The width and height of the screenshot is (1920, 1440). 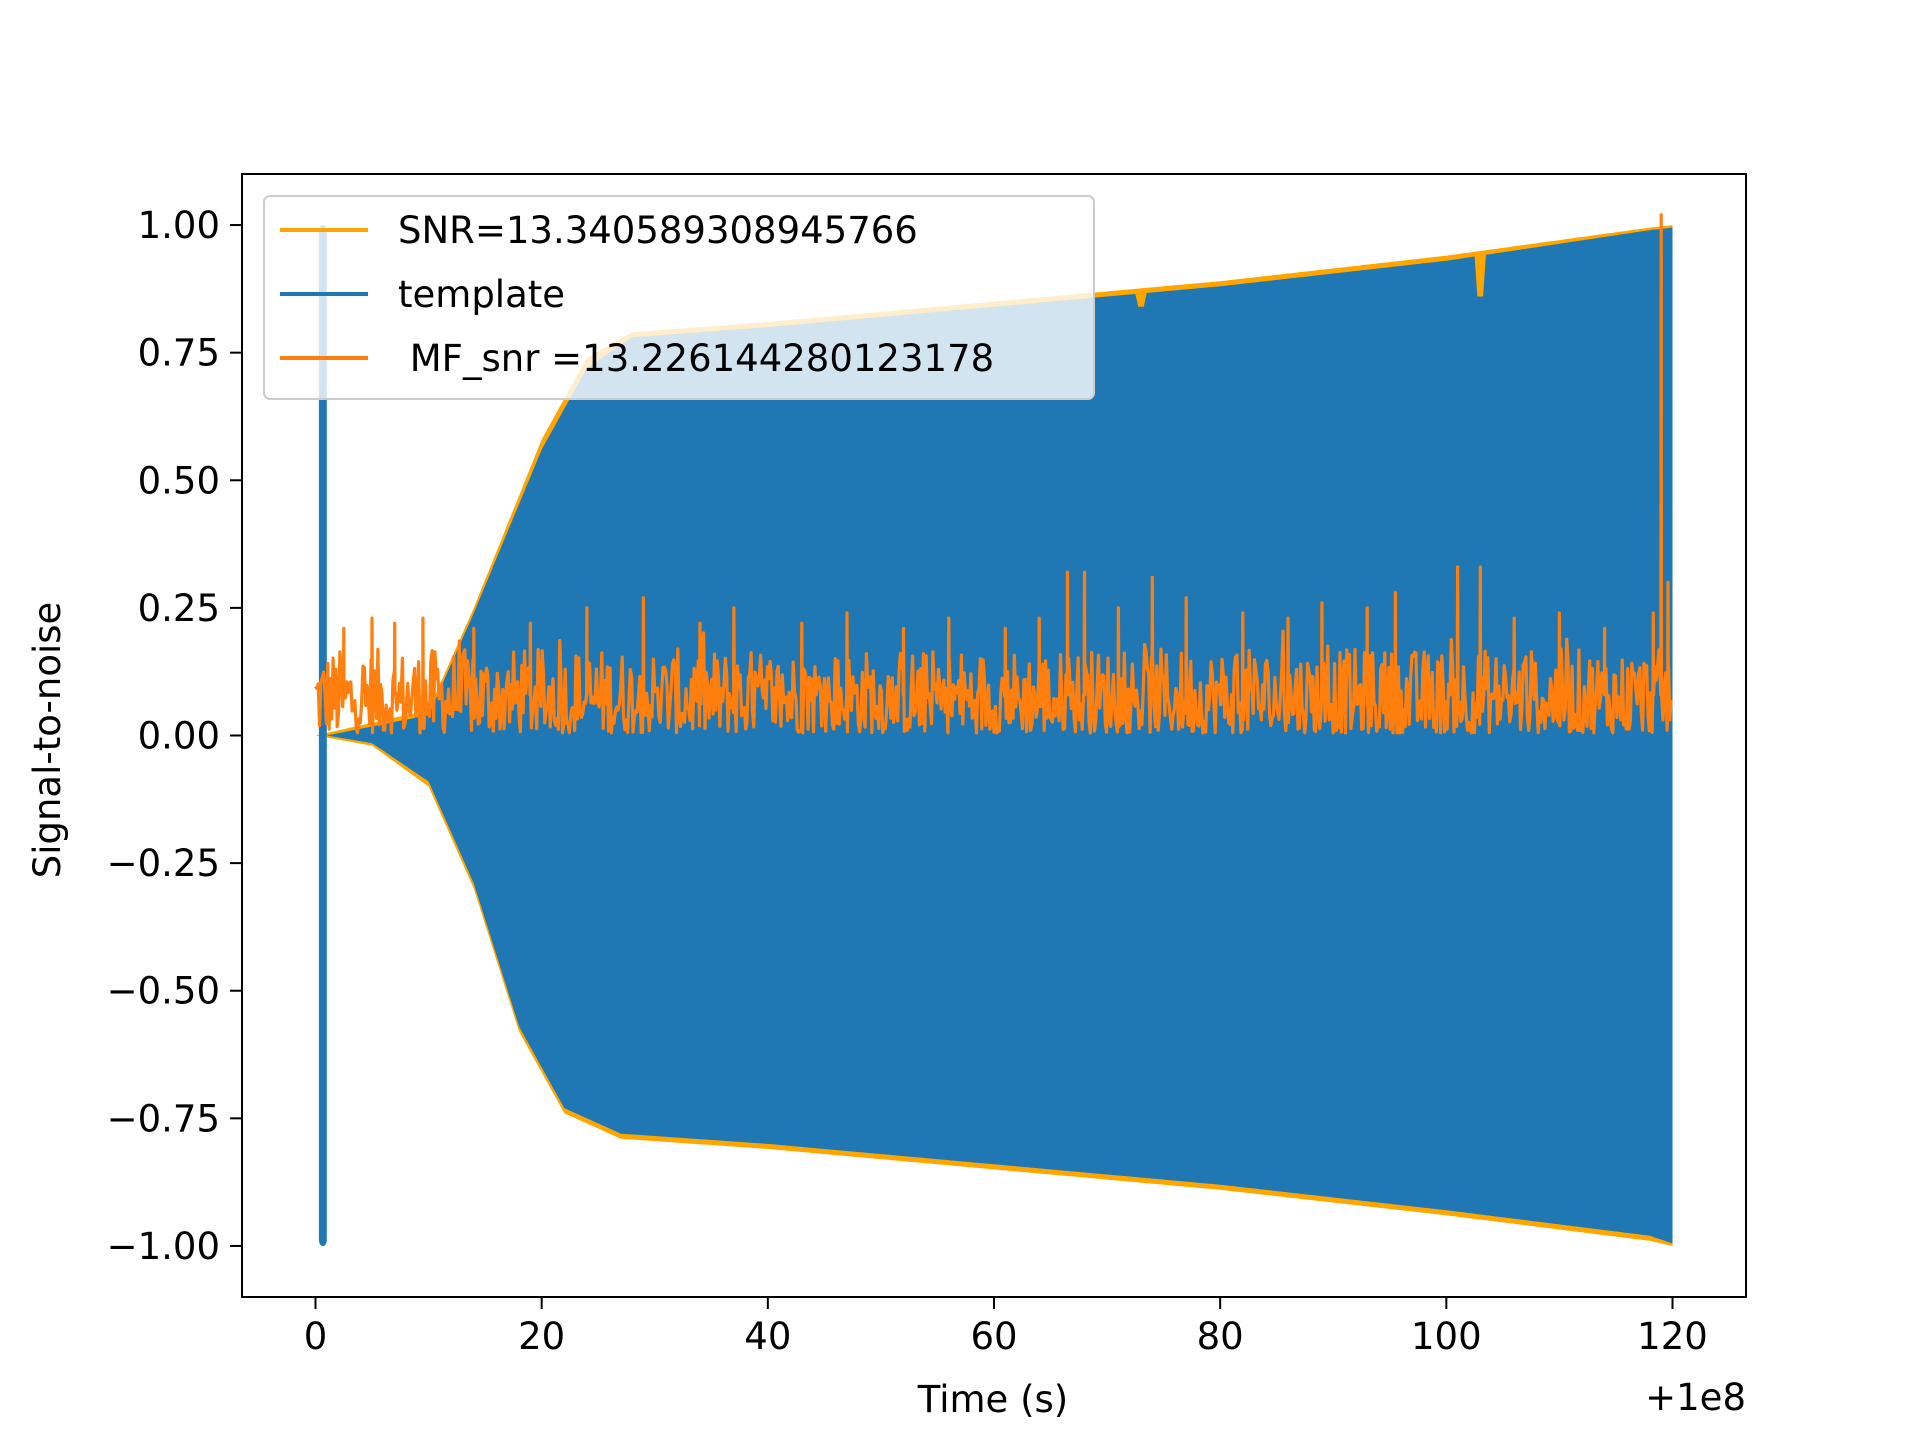 What do you see at coordinates (481, 294) in the screenshot?
I see `legend-label-template: template` at bounding box center [481, 294].